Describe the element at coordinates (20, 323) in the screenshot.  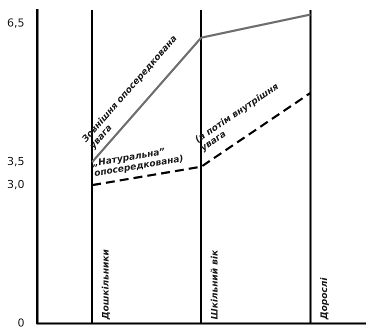
I see `y-tick-label: 0` at that location.